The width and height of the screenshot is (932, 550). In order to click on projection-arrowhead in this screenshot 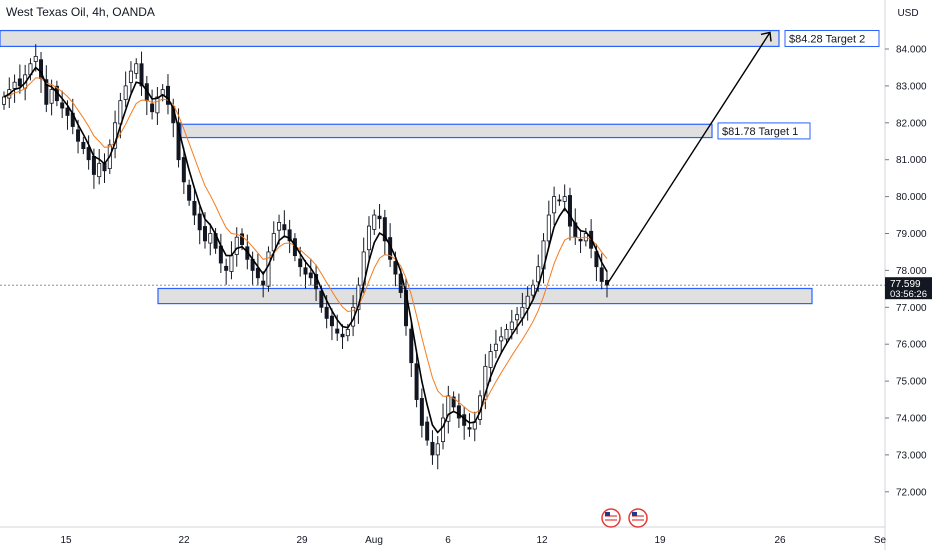, I will do `click(766, 36)`.